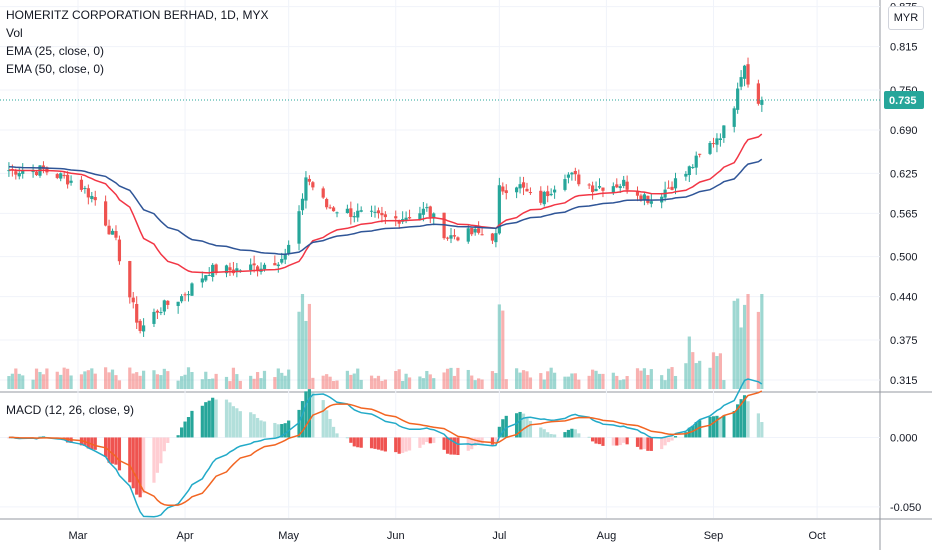 This screenshot has height=550, width=932. Describe the element at coordinates (906, 18) in the screenshot. I see `currency-button: MYR` at that location.